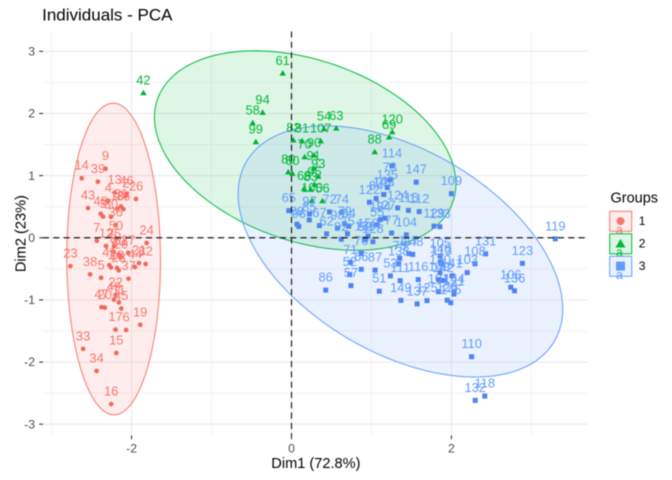 Image resolution: width=672 pixels, height=480 pixels. What do you see at coordinates (21, 233) in the screenshot?
I see `svg-text: Dim2 (23%)` at bounding box center [21, 233].